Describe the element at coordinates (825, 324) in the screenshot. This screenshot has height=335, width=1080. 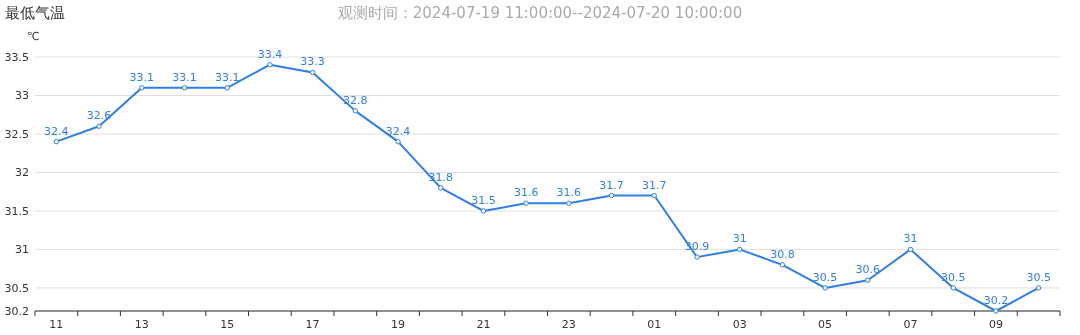
I see `x-tick-label: 05` at that location.